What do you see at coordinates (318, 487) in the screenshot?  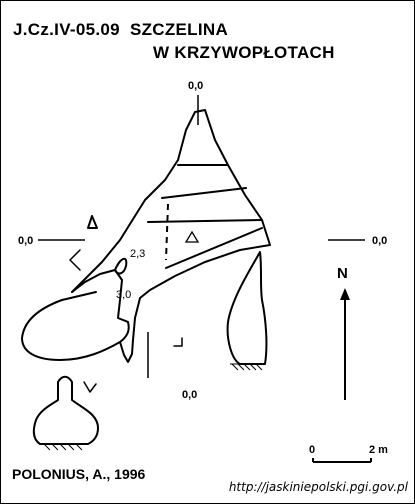 I see `source-url: http://jaskiniepolski.pgi.gov.pl` at bounding box center [318, 487].